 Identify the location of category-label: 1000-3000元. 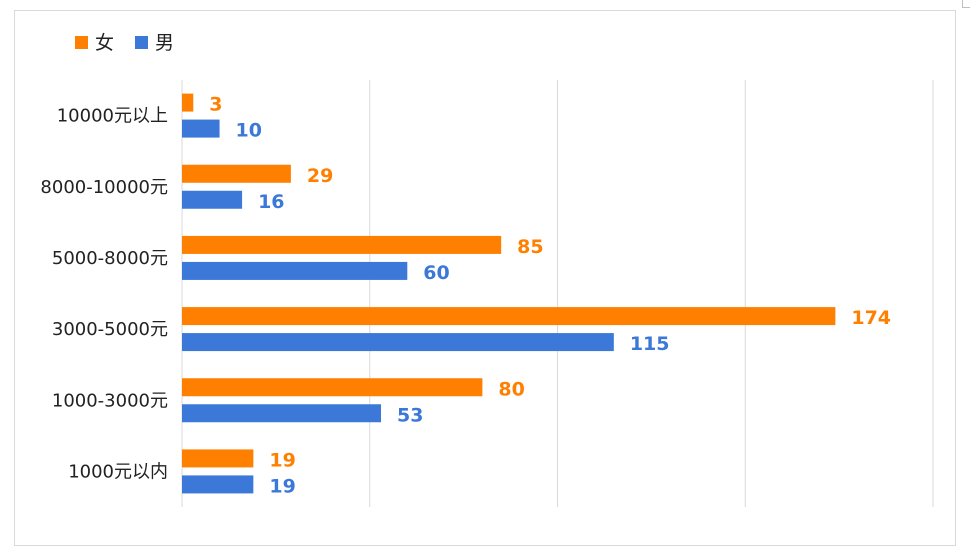
(110, 400).